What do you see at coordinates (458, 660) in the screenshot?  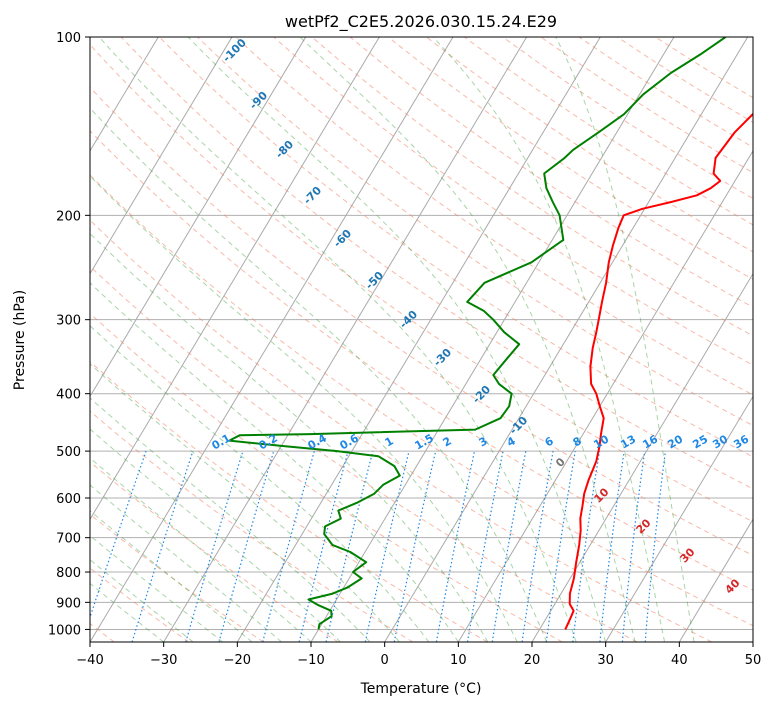 I see `x-tick-label: 10` at bounding box center [458, 660].